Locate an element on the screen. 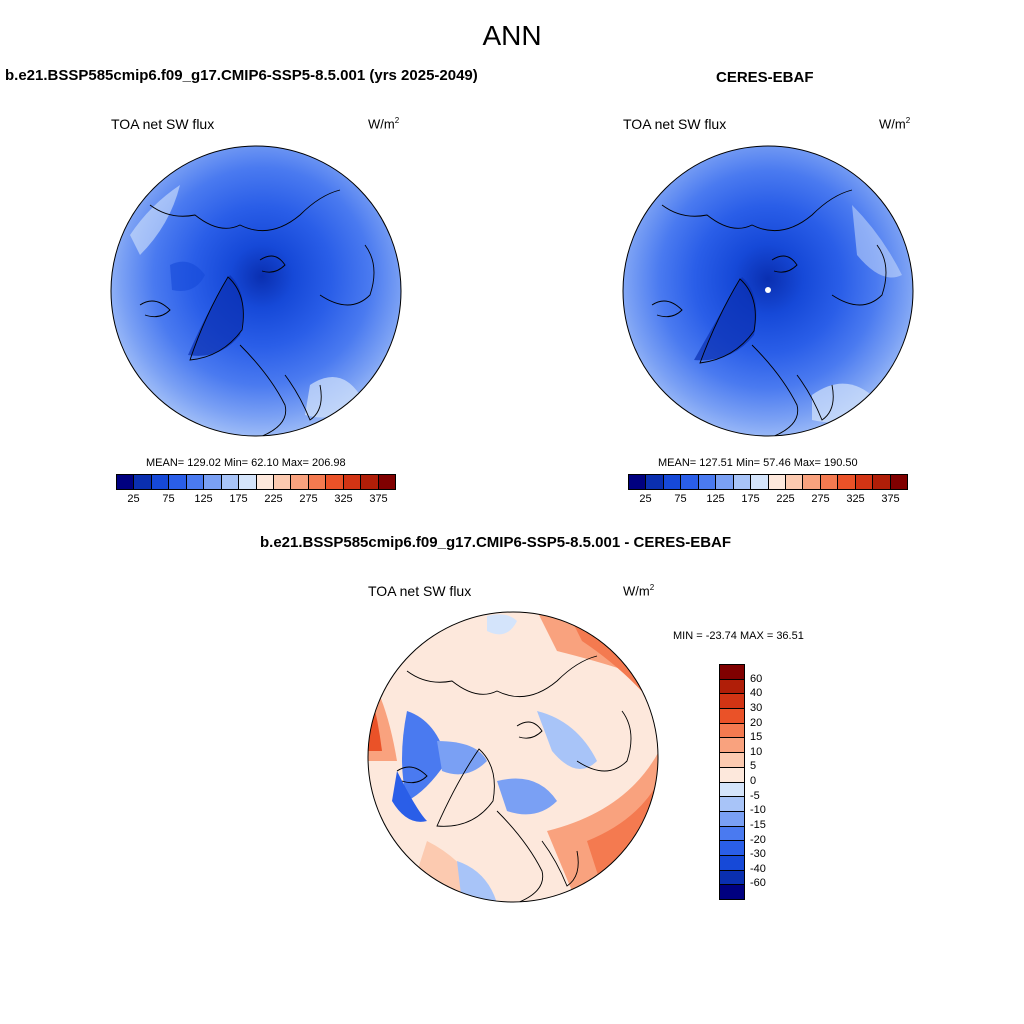  panel1-colorbar-tick-label: 225 is located at coordinates (273, 499).